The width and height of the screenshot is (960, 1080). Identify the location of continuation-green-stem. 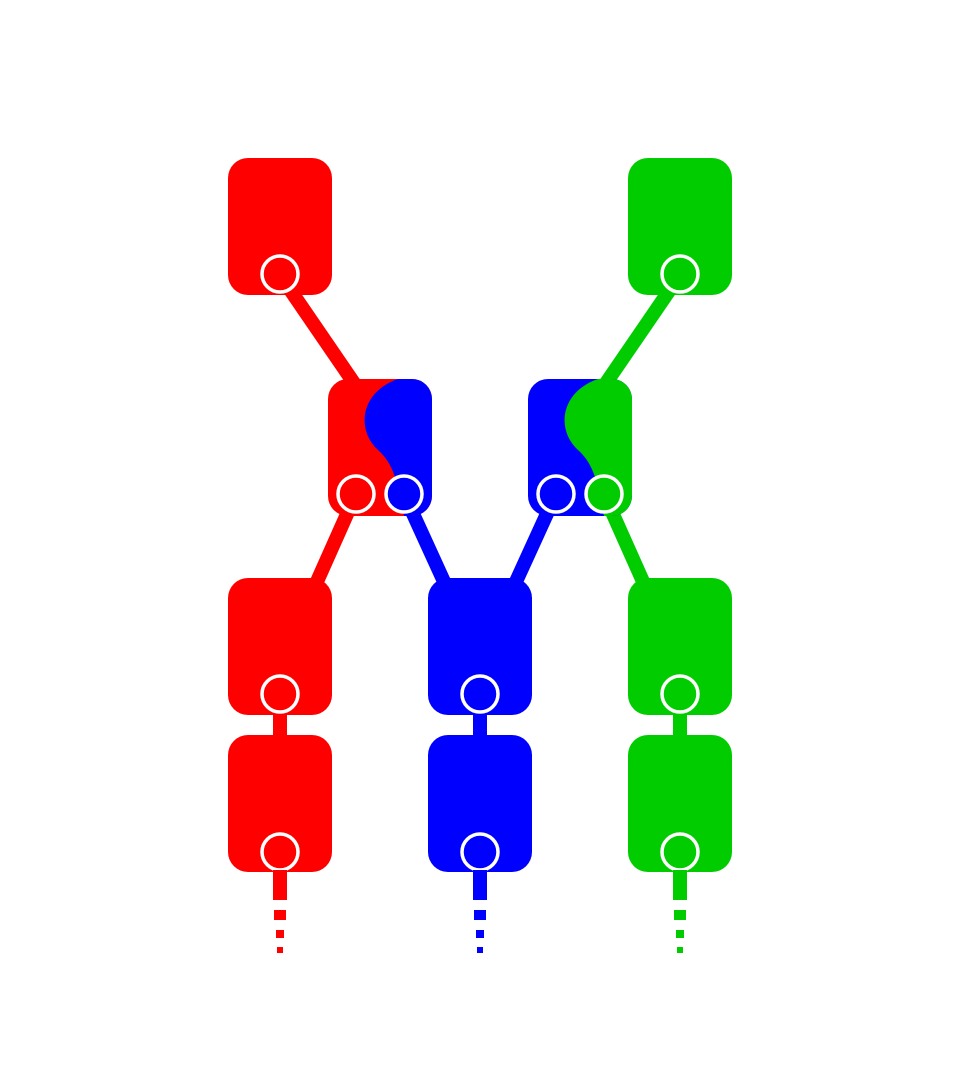
(680, 885).